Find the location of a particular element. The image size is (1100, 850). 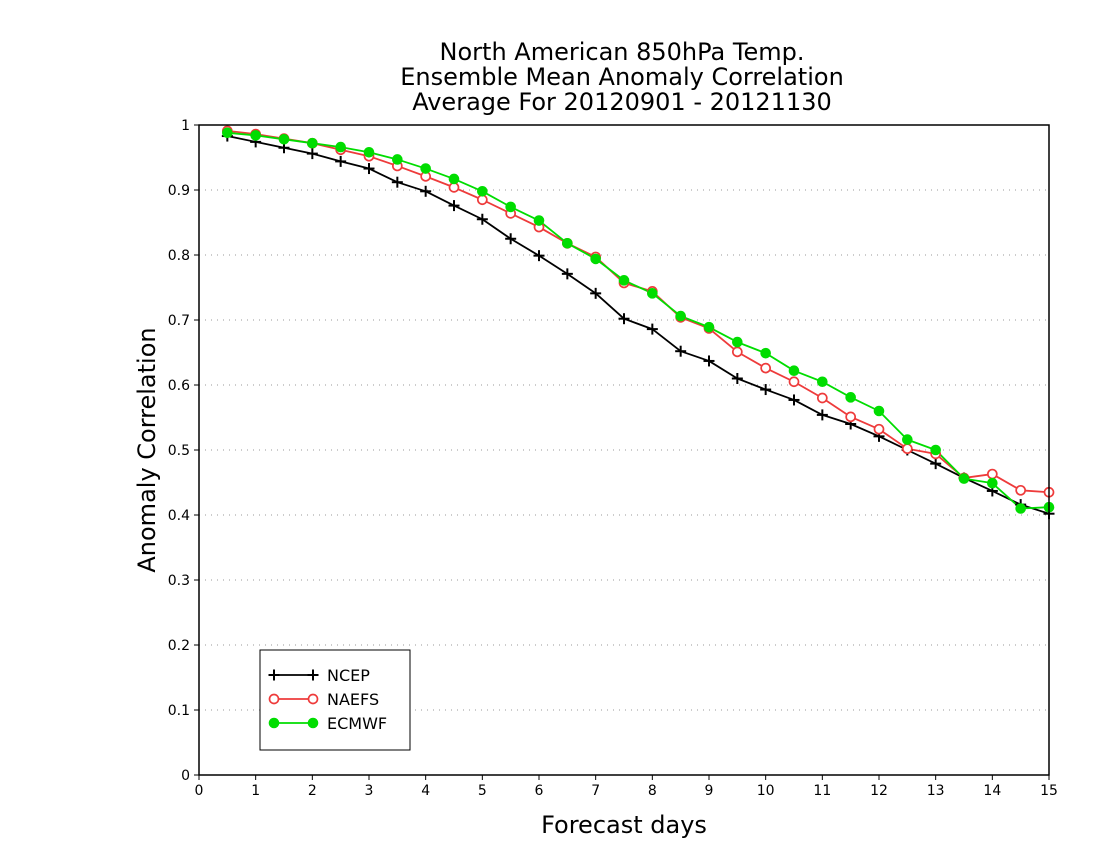

x-tick-label: 15 is located at coordinates (1049, 791).